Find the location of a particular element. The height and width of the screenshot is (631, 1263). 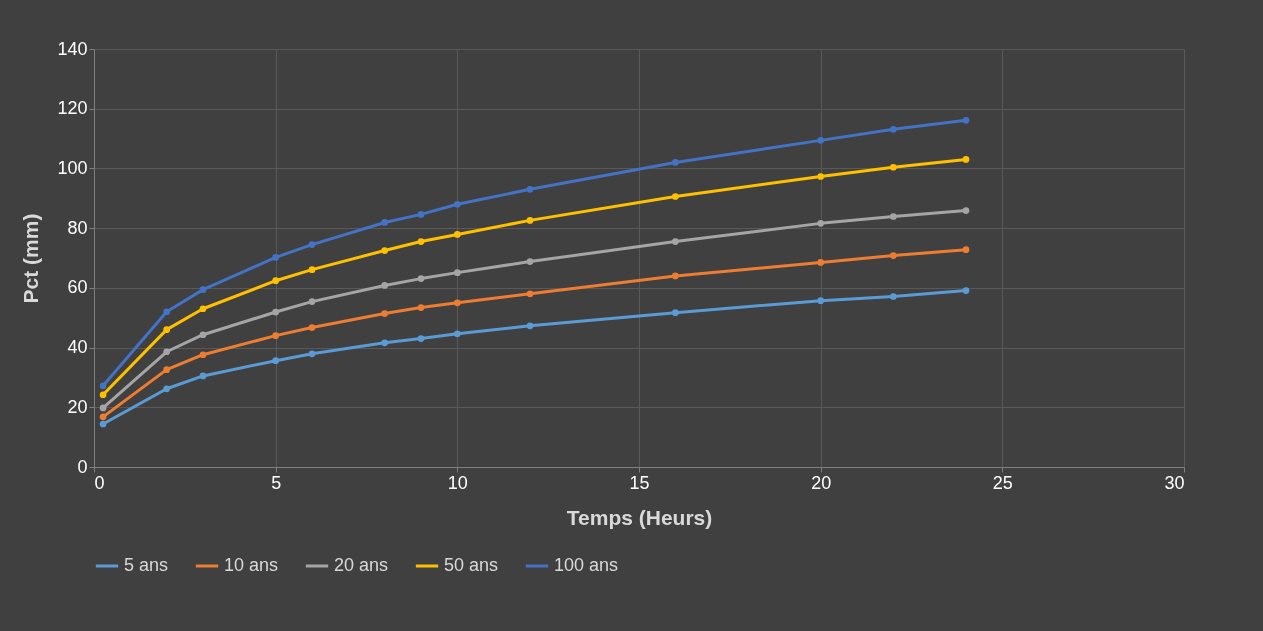

y-tick-label: 100 is located at coordinates (72, 167).